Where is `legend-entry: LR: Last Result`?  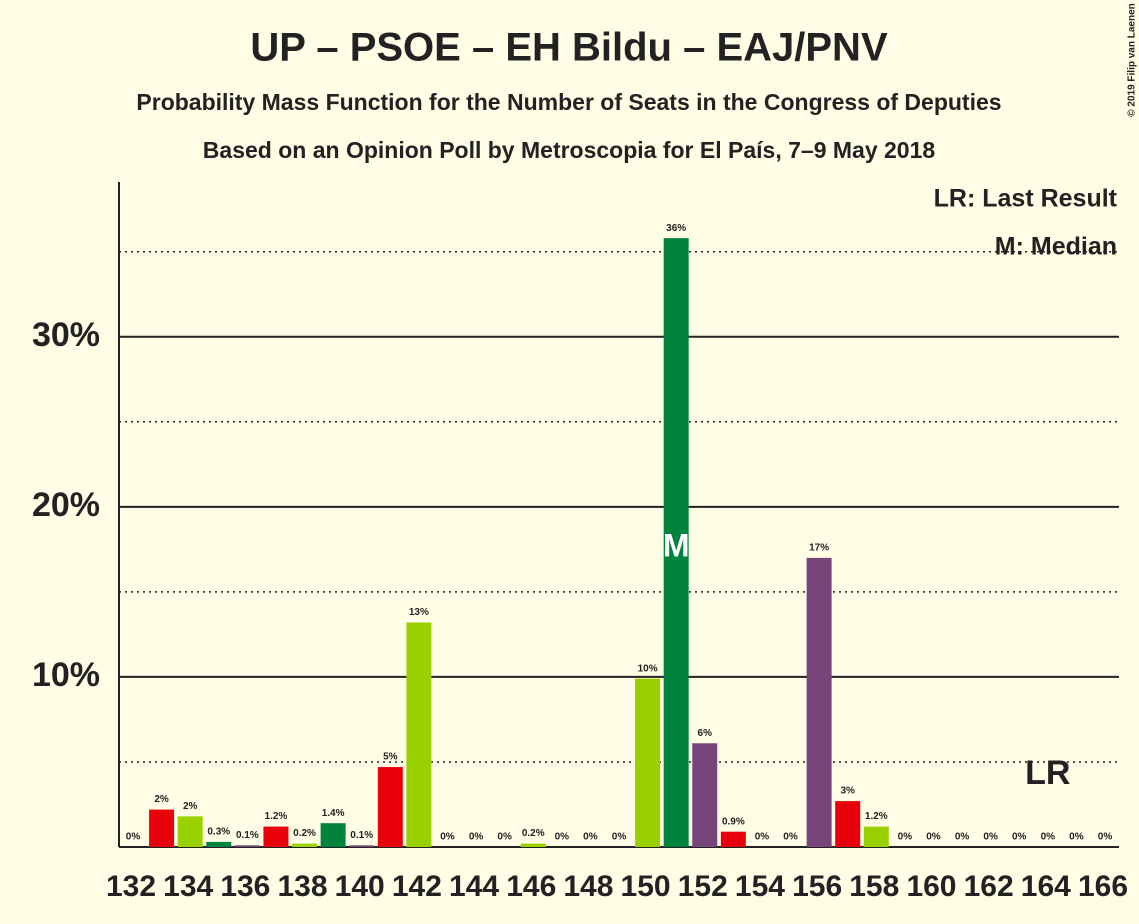 legend-entry: LR: Last Result is located at coordinates (1026, 199).